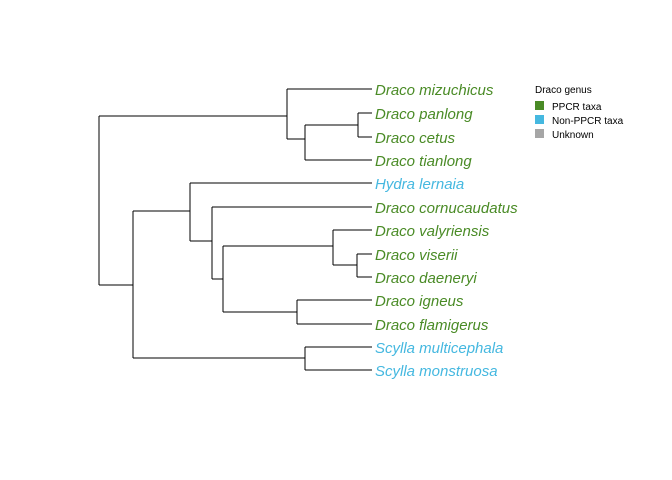 The height and width of the screenshot is (480, 672). I want to click on legend-swatch-unknown, so click(539, 133).